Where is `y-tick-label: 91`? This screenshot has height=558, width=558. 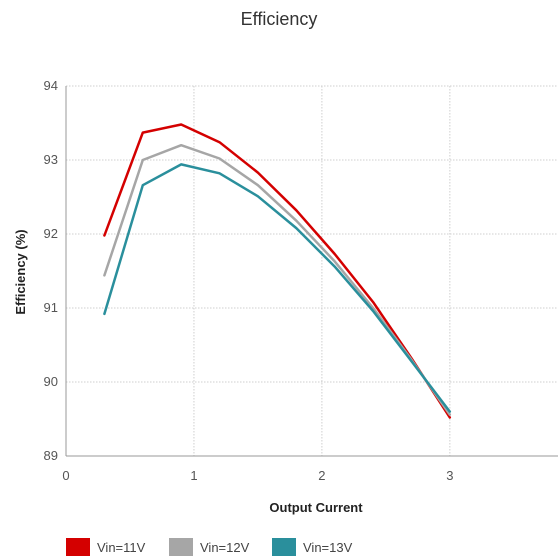
y-tick-label: 91 is located at coordinates (51, 307).